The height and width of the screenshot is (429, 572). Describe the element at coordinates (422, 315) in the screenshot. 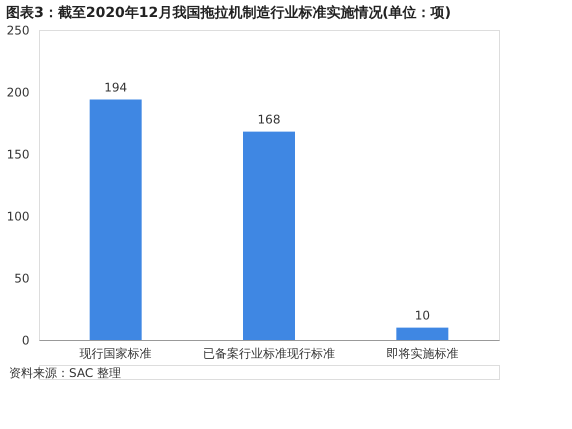

I see `data-label: 10` at that location.